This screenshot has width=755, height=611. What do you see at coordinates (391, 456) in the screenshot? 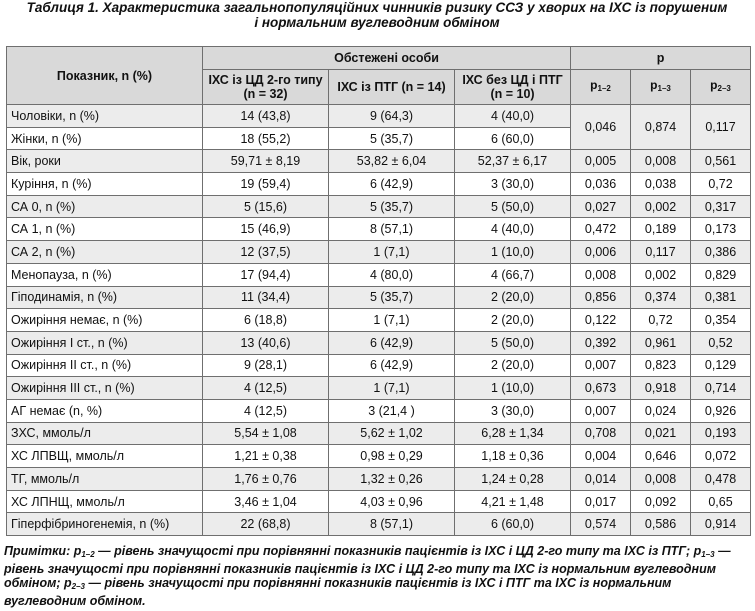
I see `cell-group-2: 0,98 ± 0,29` at bounding box center [391, 456].